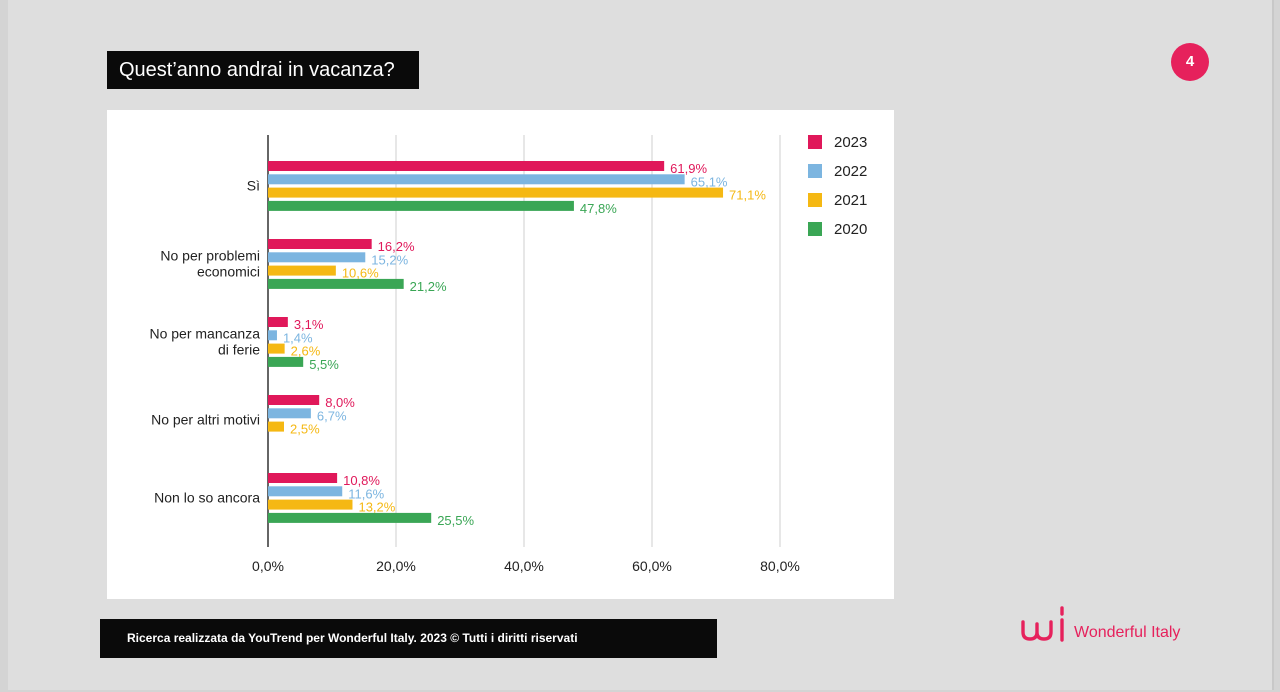 The height and width of the screenshot is (692, 1280). I want to click on category-label: No per altri motivi, so click(205, 420).